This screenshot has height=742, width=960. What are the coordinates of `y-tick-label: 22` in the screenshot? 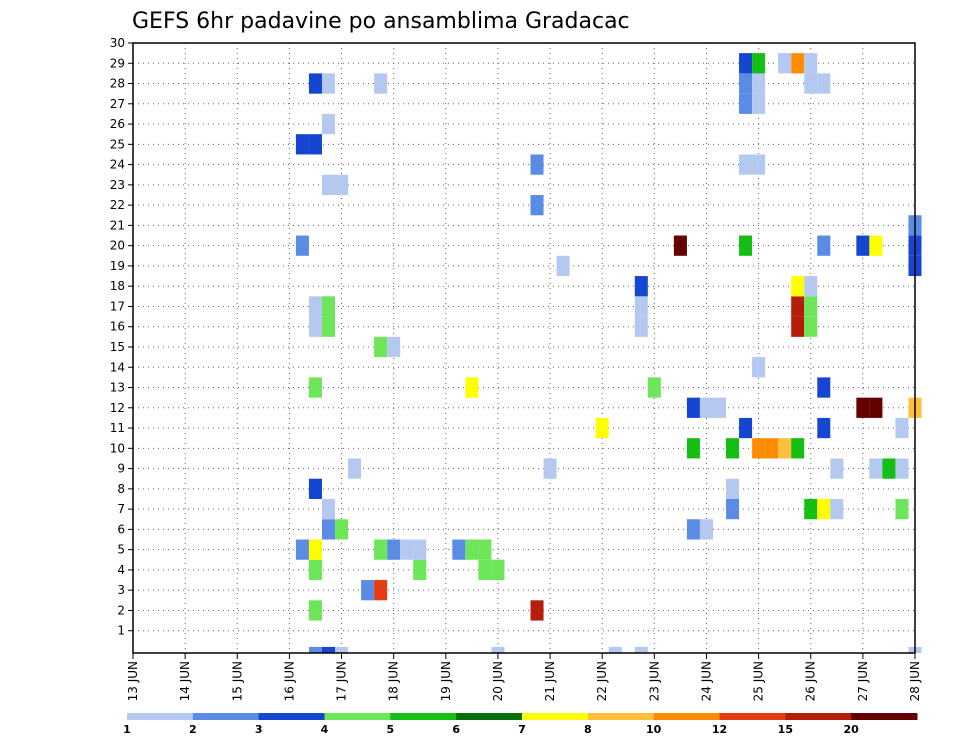 It's located at (117, 205).